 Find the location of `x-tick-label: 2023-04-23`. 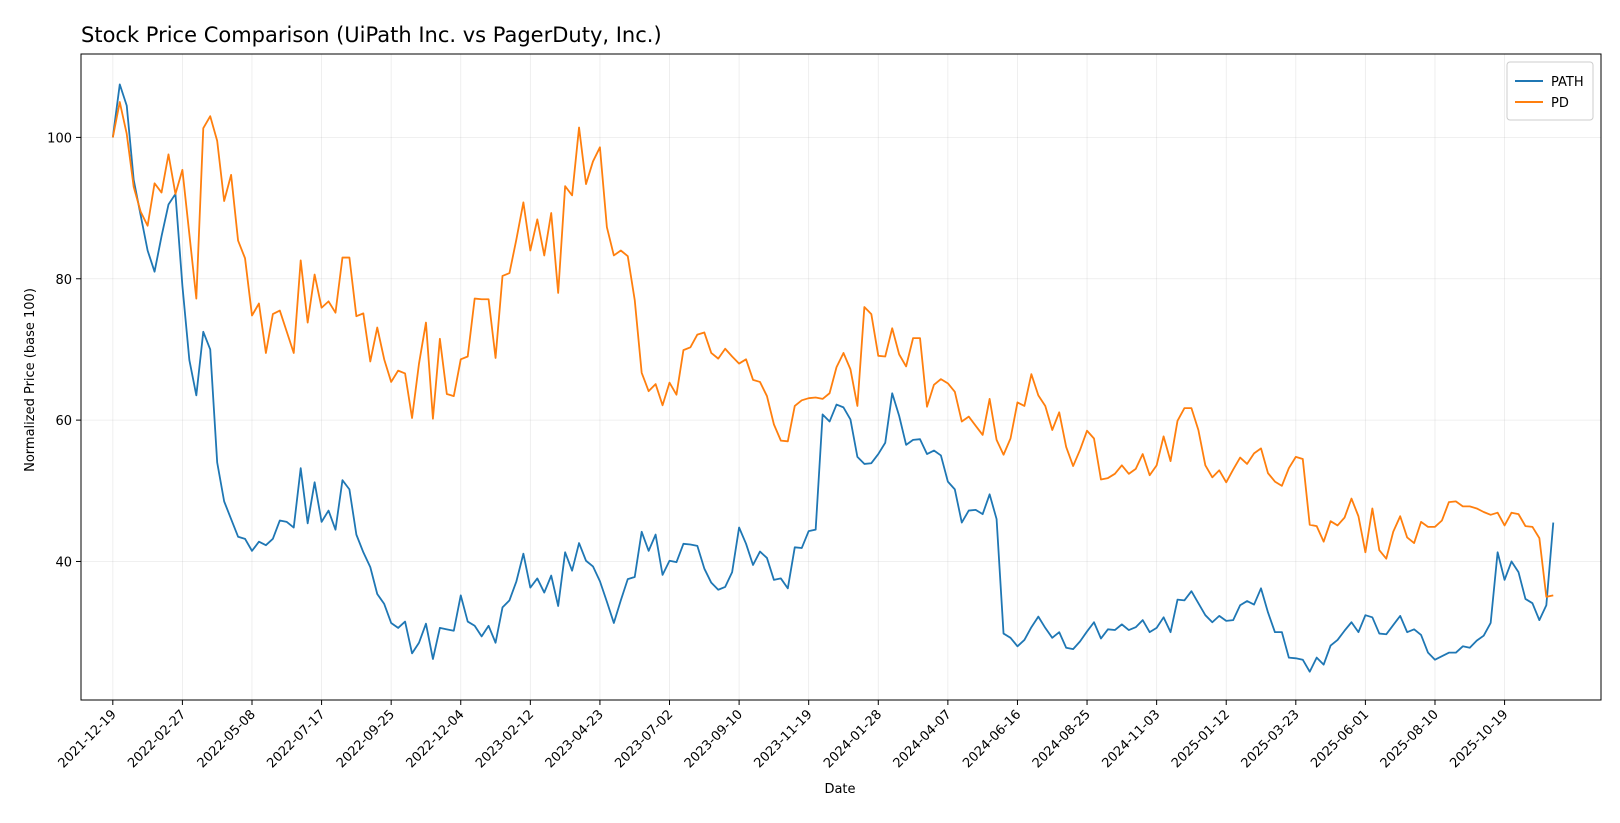

x-tick-label: 2023-04-23 is located at coordinates (575, 739).